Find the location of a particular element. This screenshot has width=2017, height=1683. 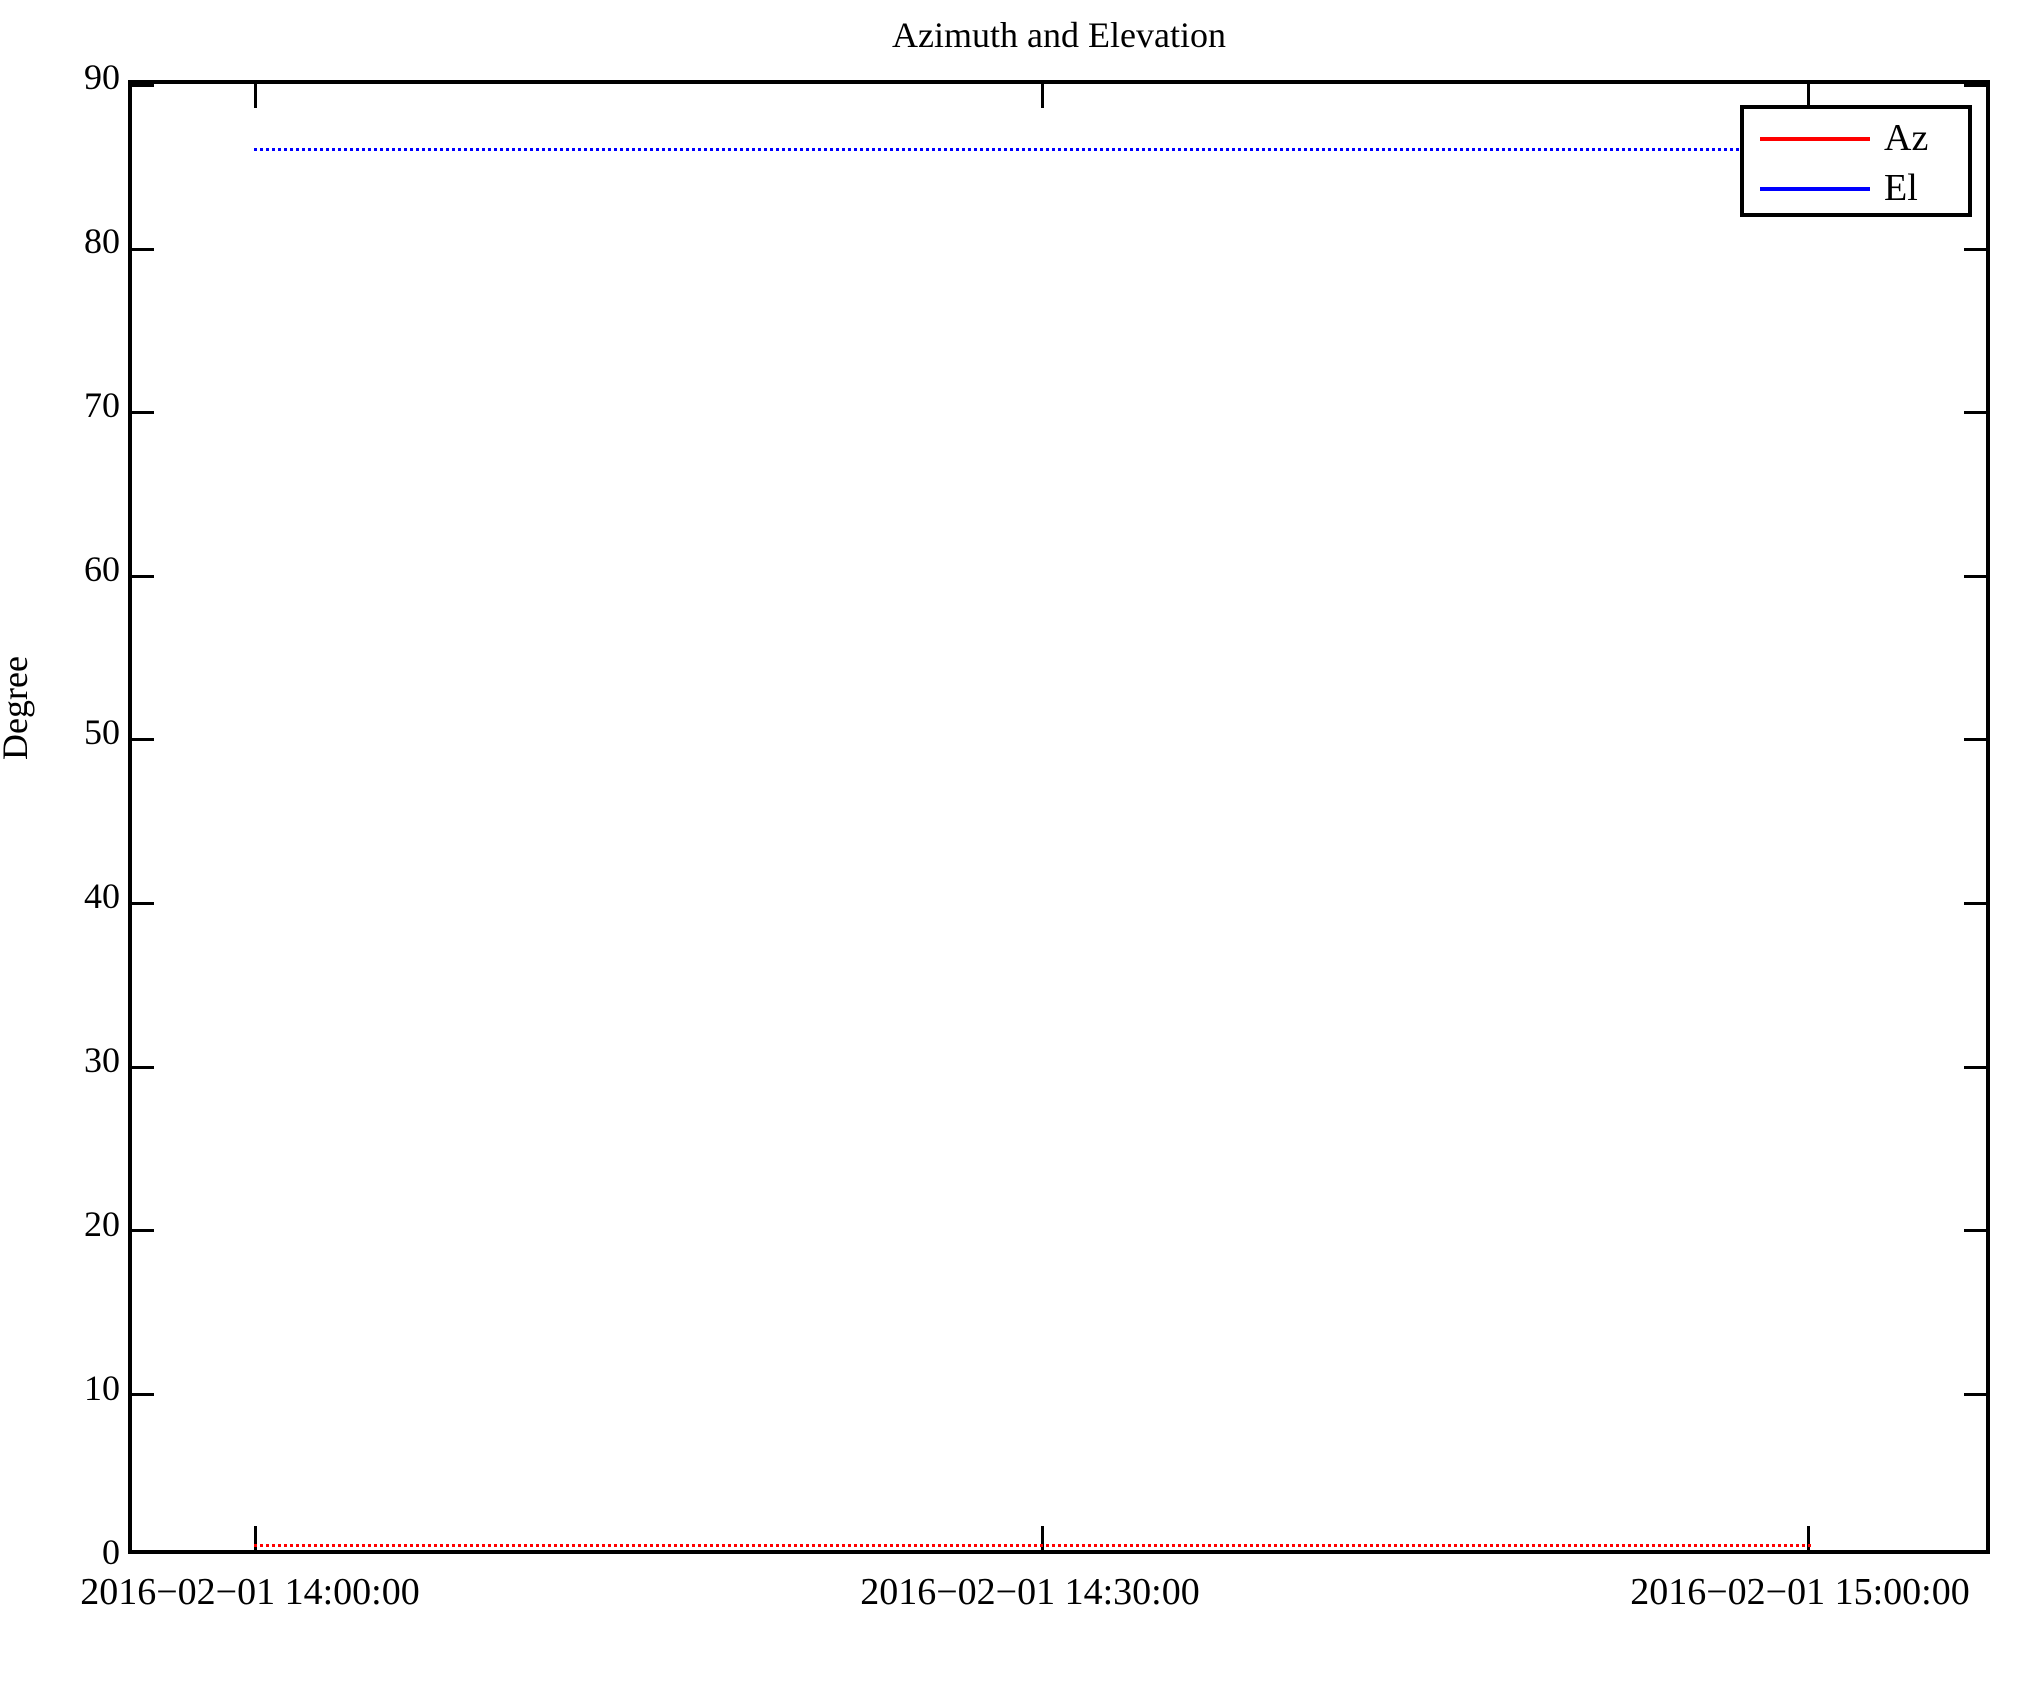

legend-swatch-az-icon is located at coordinates (1815, 139).